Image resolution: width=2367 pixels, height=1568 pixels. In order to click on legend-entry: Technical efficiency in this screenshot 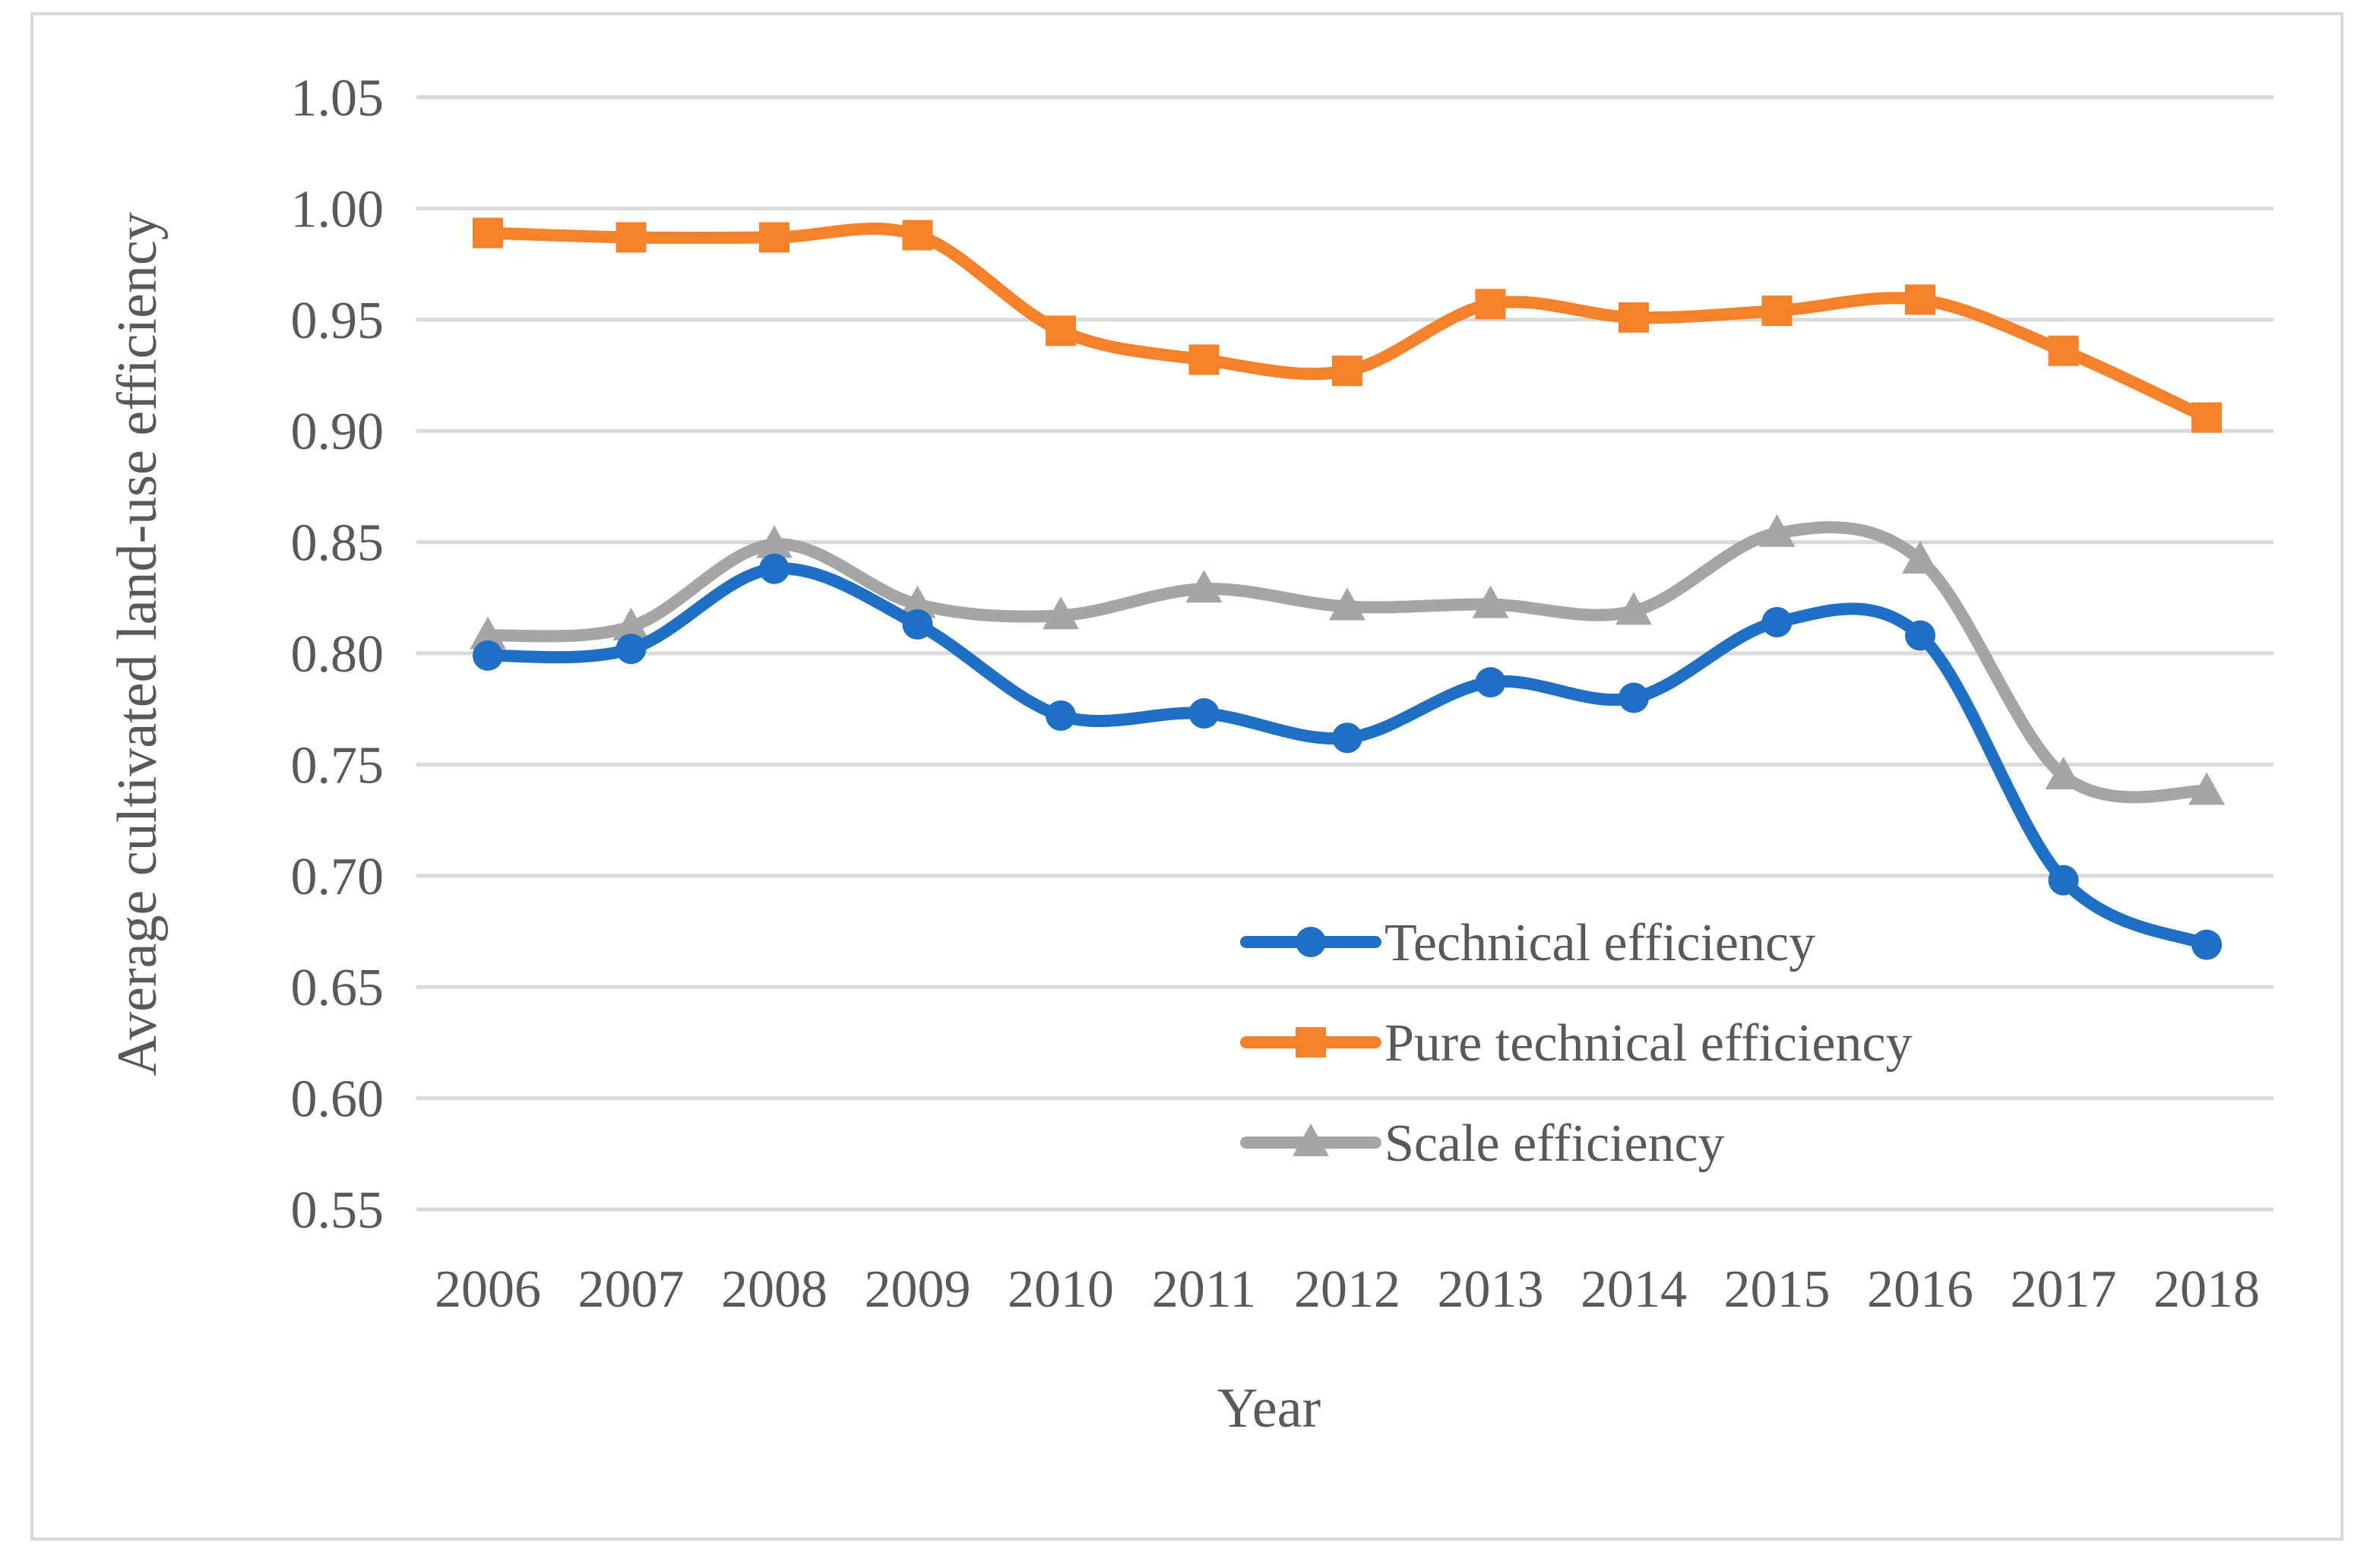, I will do `click(1527, 943)`.